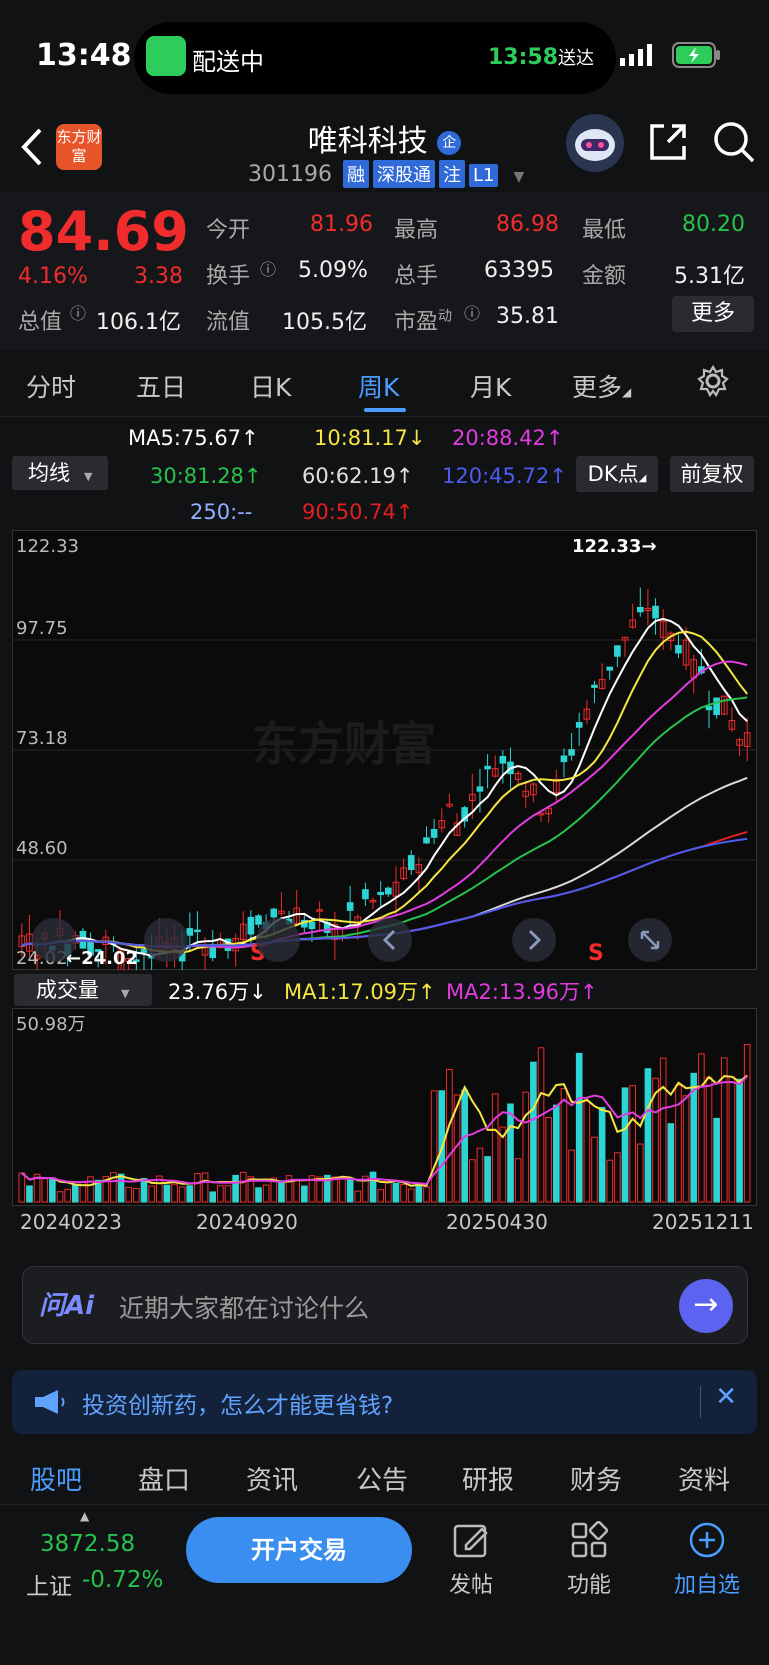 This screenshot has width=769, height=1665. I want to click on ai-input-placeholder: 近期大家都在讨论什么, so click(244, 1308).